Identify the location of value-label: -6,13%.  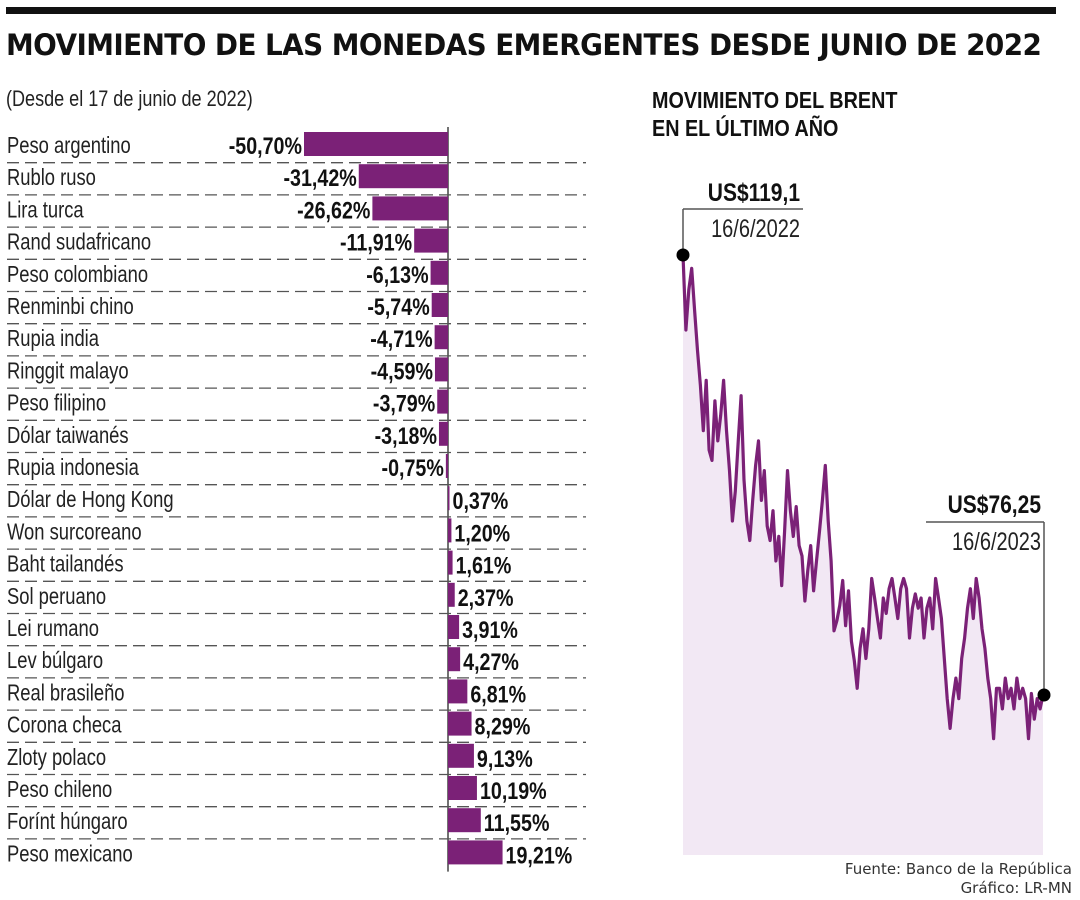
(397, 274).